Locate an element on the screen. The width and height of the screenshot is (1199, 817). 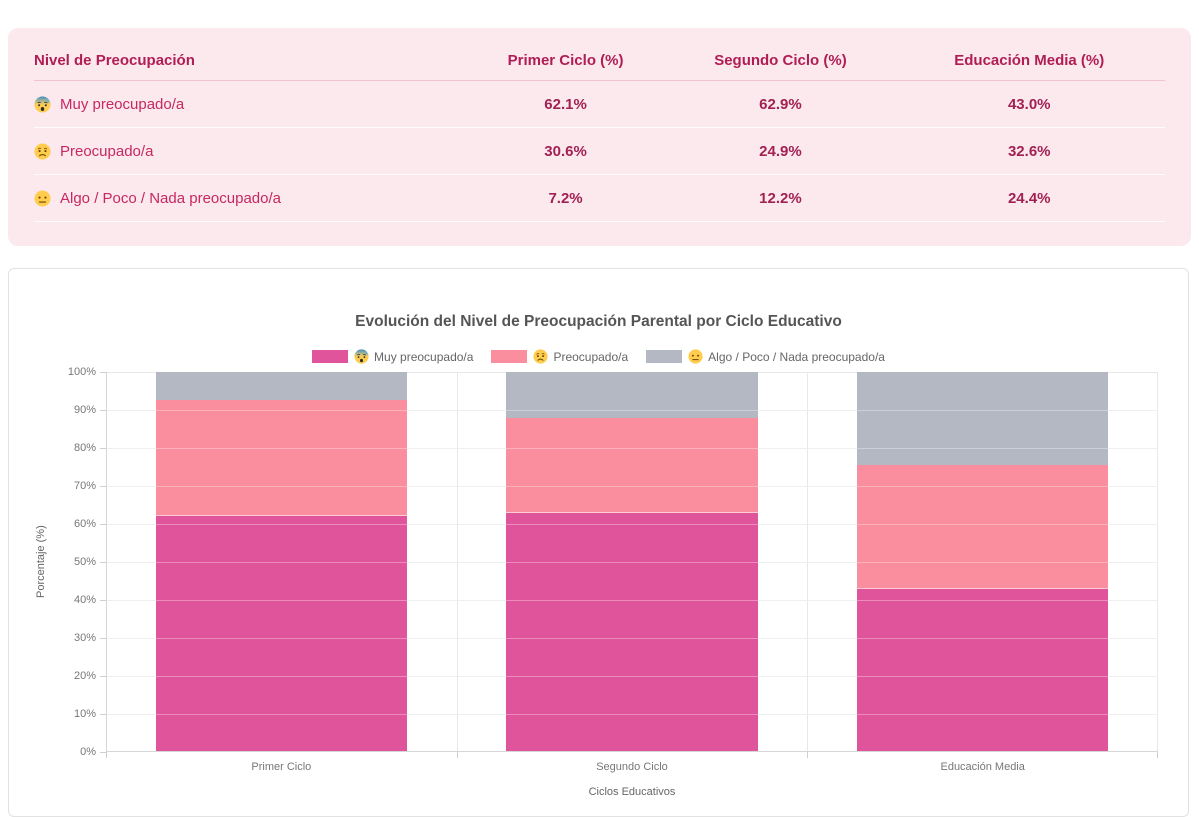
y-tick-label: 0% is located at coordinates (88, 752).